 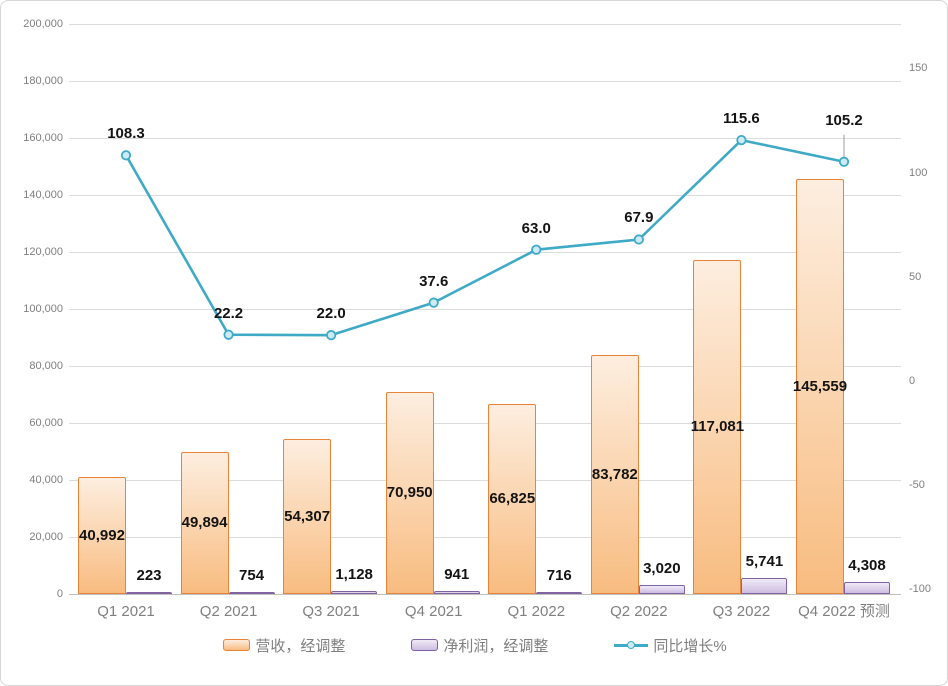 I want to click on profit-value-label: 4,308, so click(x=867, y=565).